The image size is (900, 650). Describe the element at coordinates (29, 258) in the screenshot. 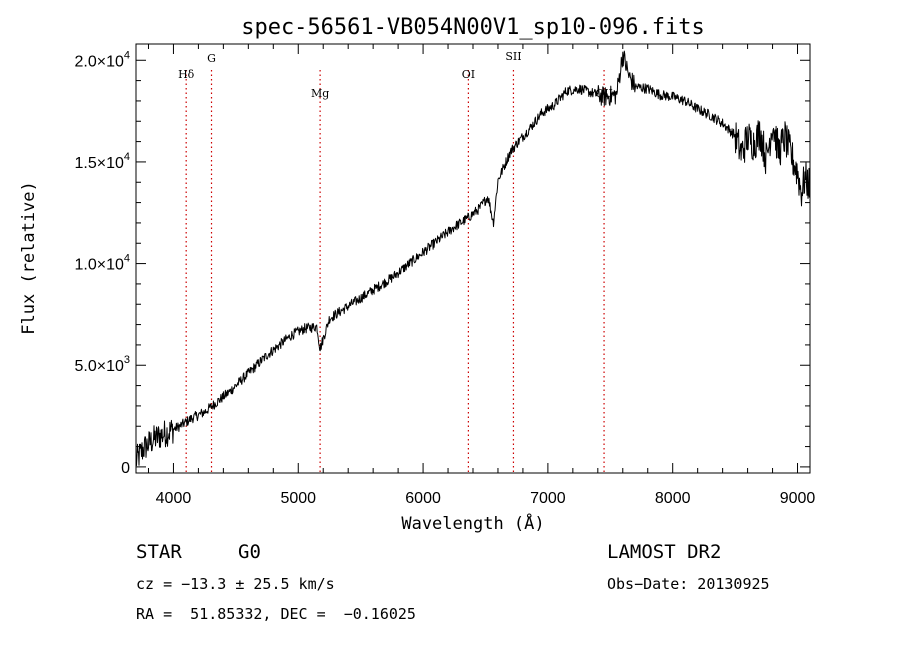

I see `y-axis-label: Flux (relative)` at that location.